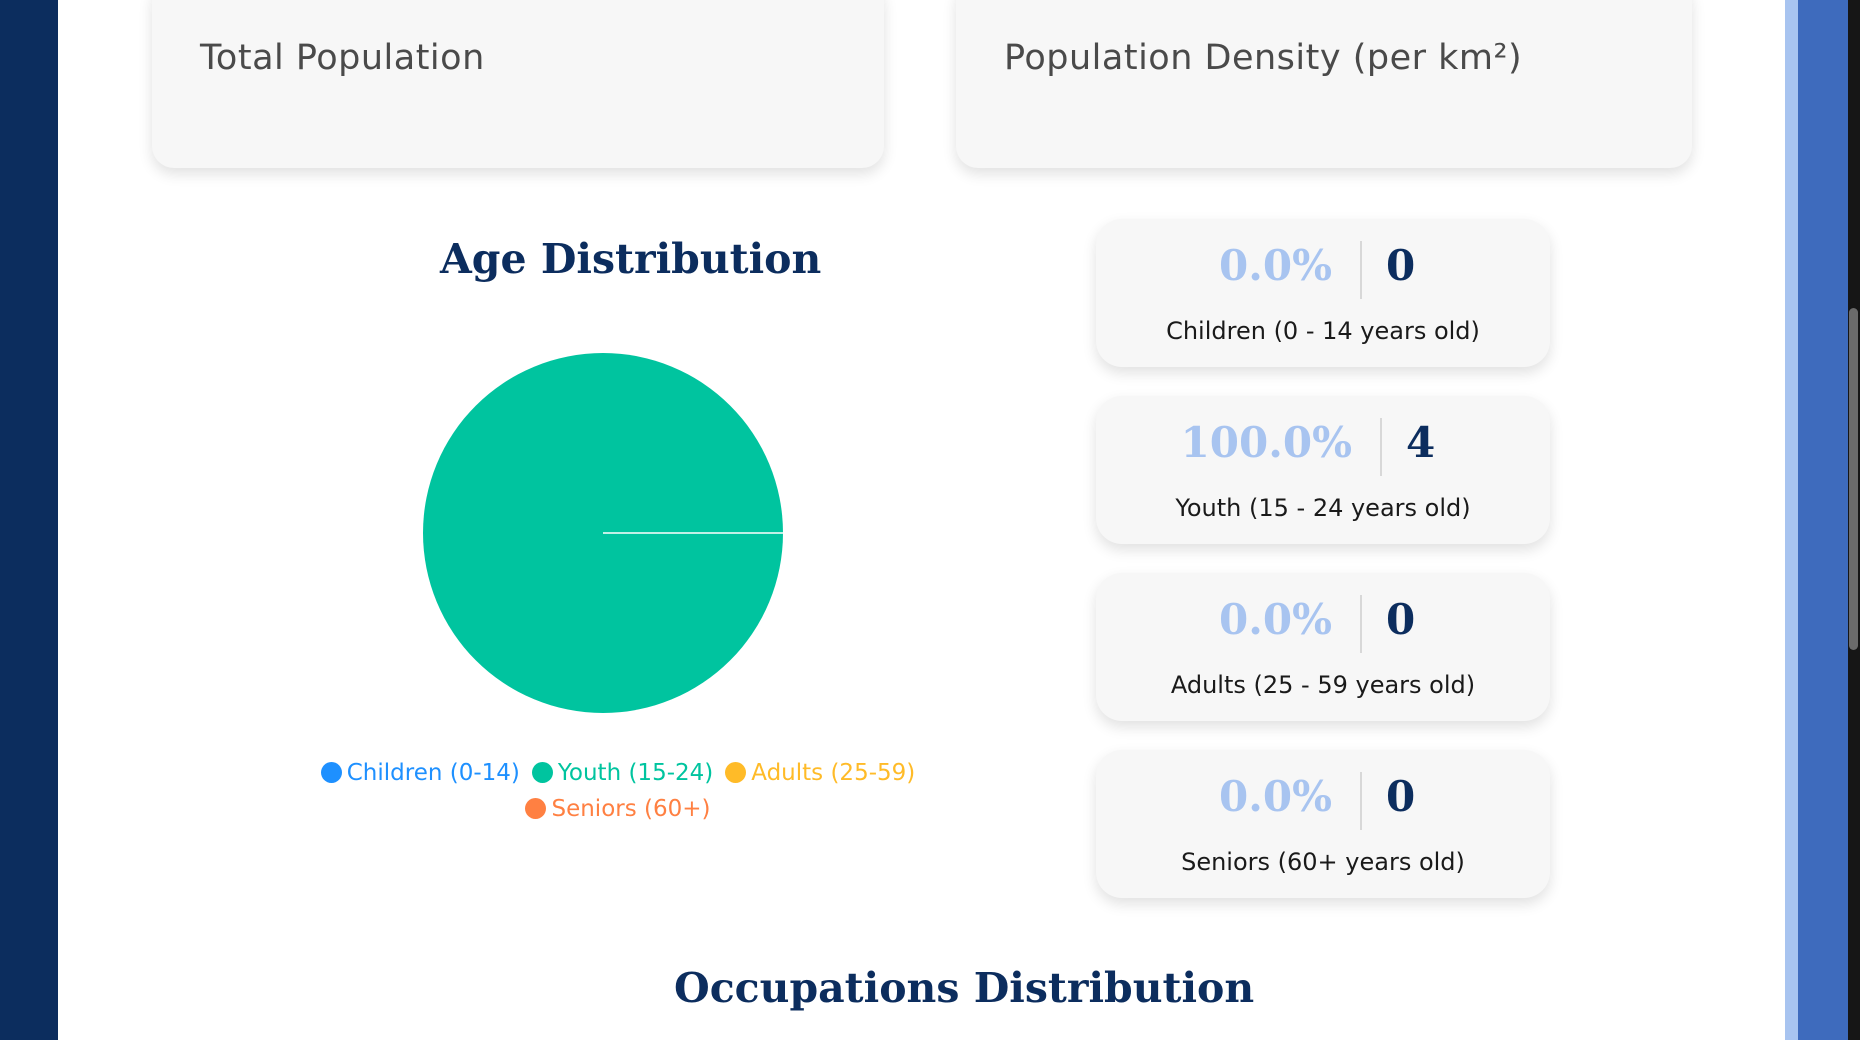 This screenshot has height=1040, width=1860. I want to click on adults-count: 0, so click(1401, 619).